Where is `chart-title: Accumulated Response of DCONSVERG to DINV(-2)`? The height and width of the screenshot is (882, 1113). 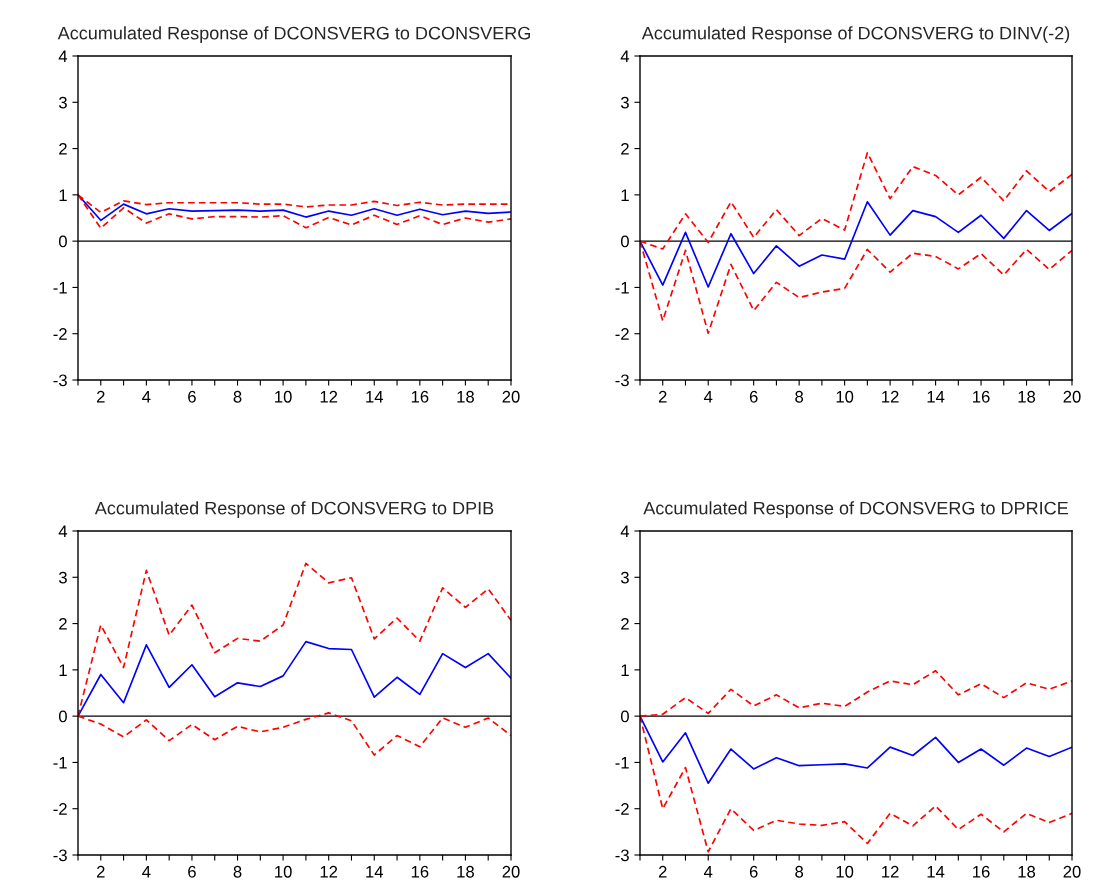
chart-title: Accumulated Response of DCONSVERG to DINV(-2) is located at coordinates (855, 35).